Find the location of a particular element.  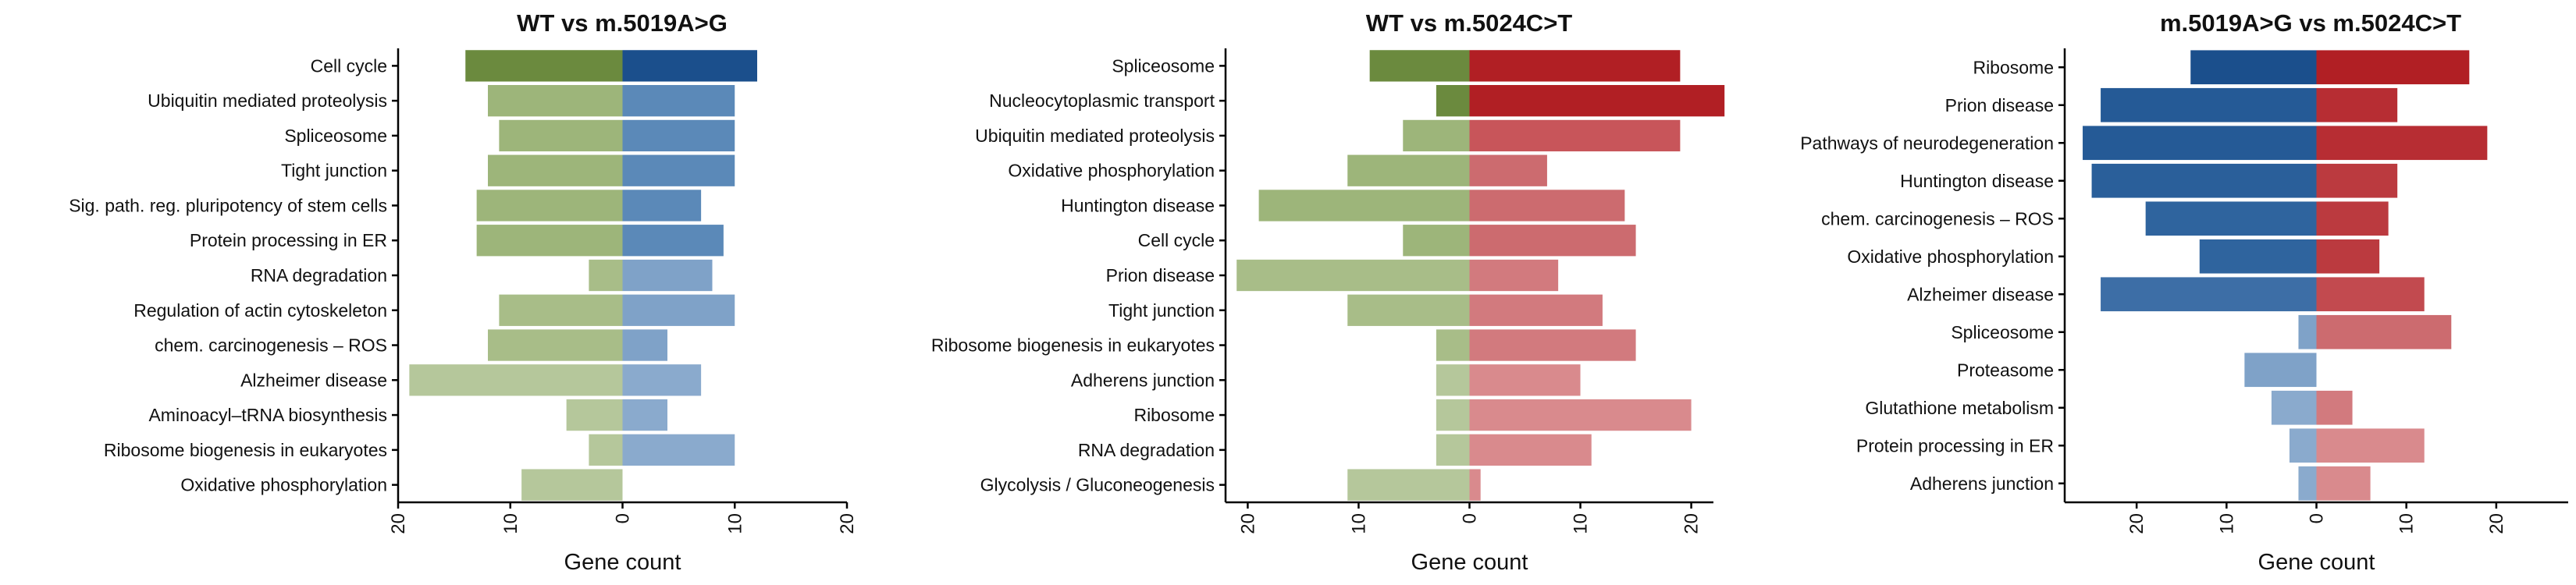

chart-title: m.5019A>G vs m.5024C>T is located at coordinates (2310, 23).